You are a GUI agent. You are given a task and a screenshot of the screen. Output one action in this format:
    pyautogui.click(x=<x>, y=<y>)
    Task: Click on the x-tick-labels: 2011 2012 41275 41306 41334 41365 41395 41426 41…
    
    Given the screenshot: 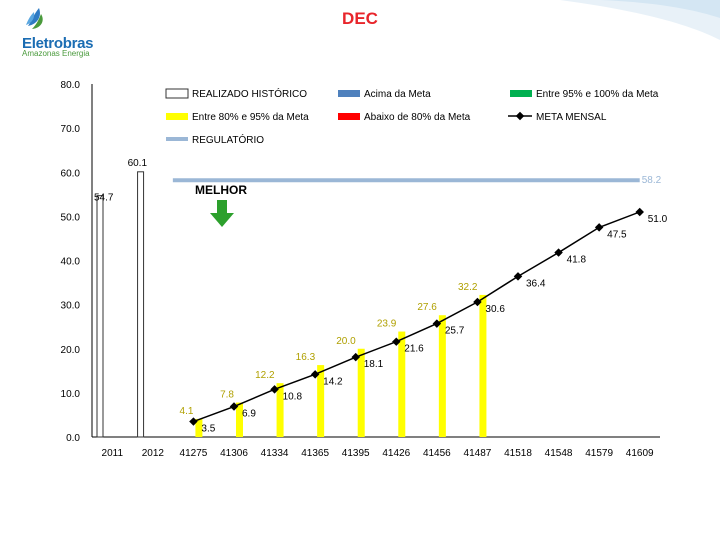 What is the action you would take?
    pyautogui.click(x=378, y=453)
    